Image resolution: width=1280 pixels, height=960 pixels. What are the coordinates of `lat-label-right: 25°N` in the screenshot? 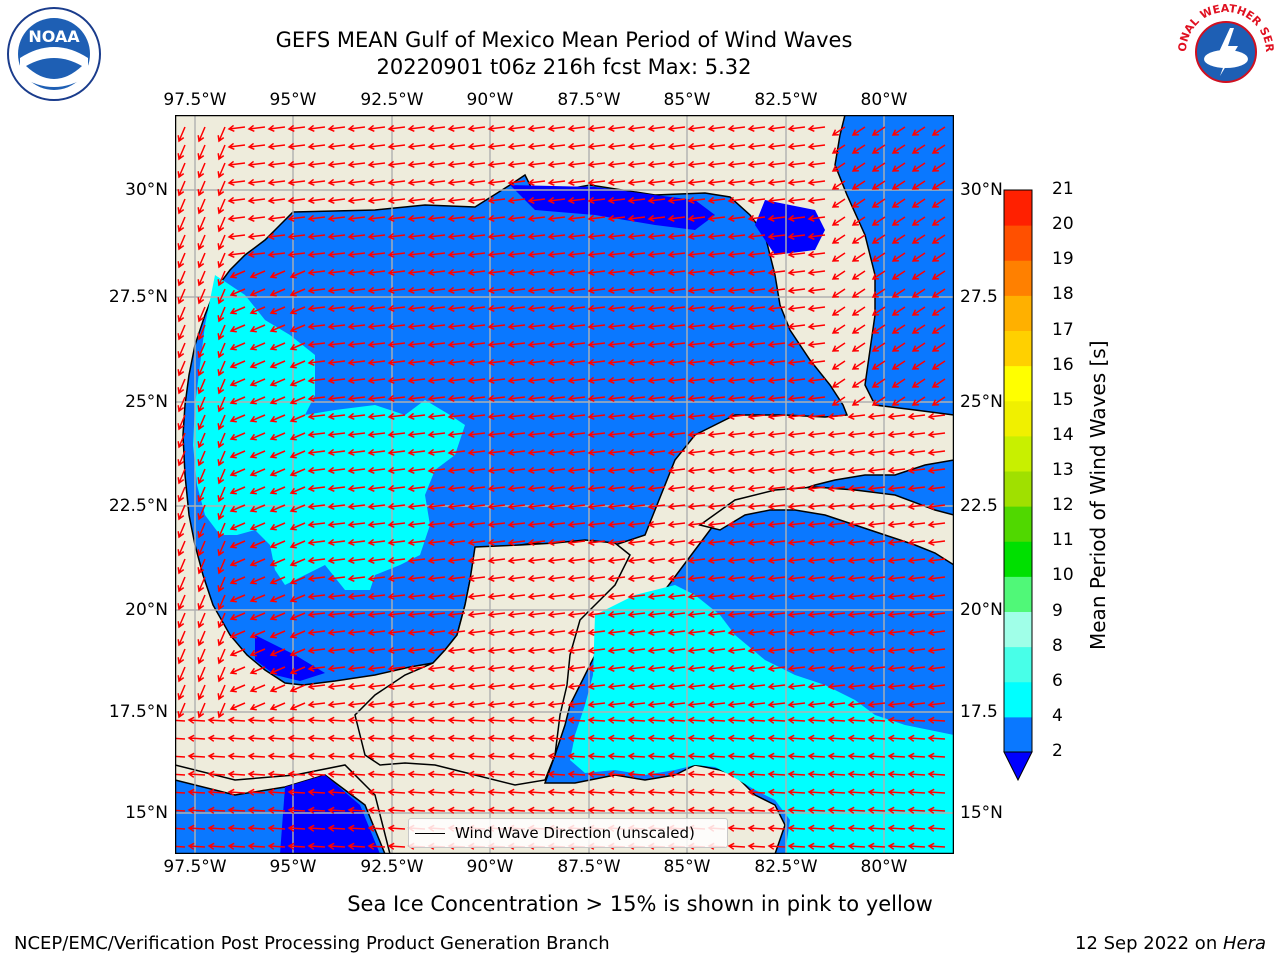 It's located at (981, 402).